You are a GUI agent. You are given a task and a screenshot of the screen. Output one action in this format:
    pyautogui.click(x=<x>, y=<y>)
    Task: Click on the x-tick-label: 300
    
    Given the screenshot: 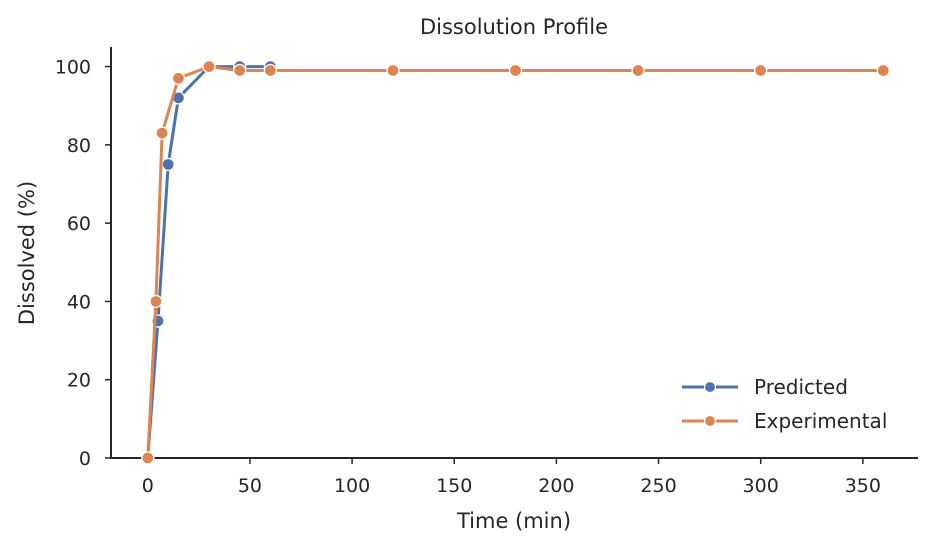 What is the action you would take?
    pyautogui.click(x=761, y=486)
    